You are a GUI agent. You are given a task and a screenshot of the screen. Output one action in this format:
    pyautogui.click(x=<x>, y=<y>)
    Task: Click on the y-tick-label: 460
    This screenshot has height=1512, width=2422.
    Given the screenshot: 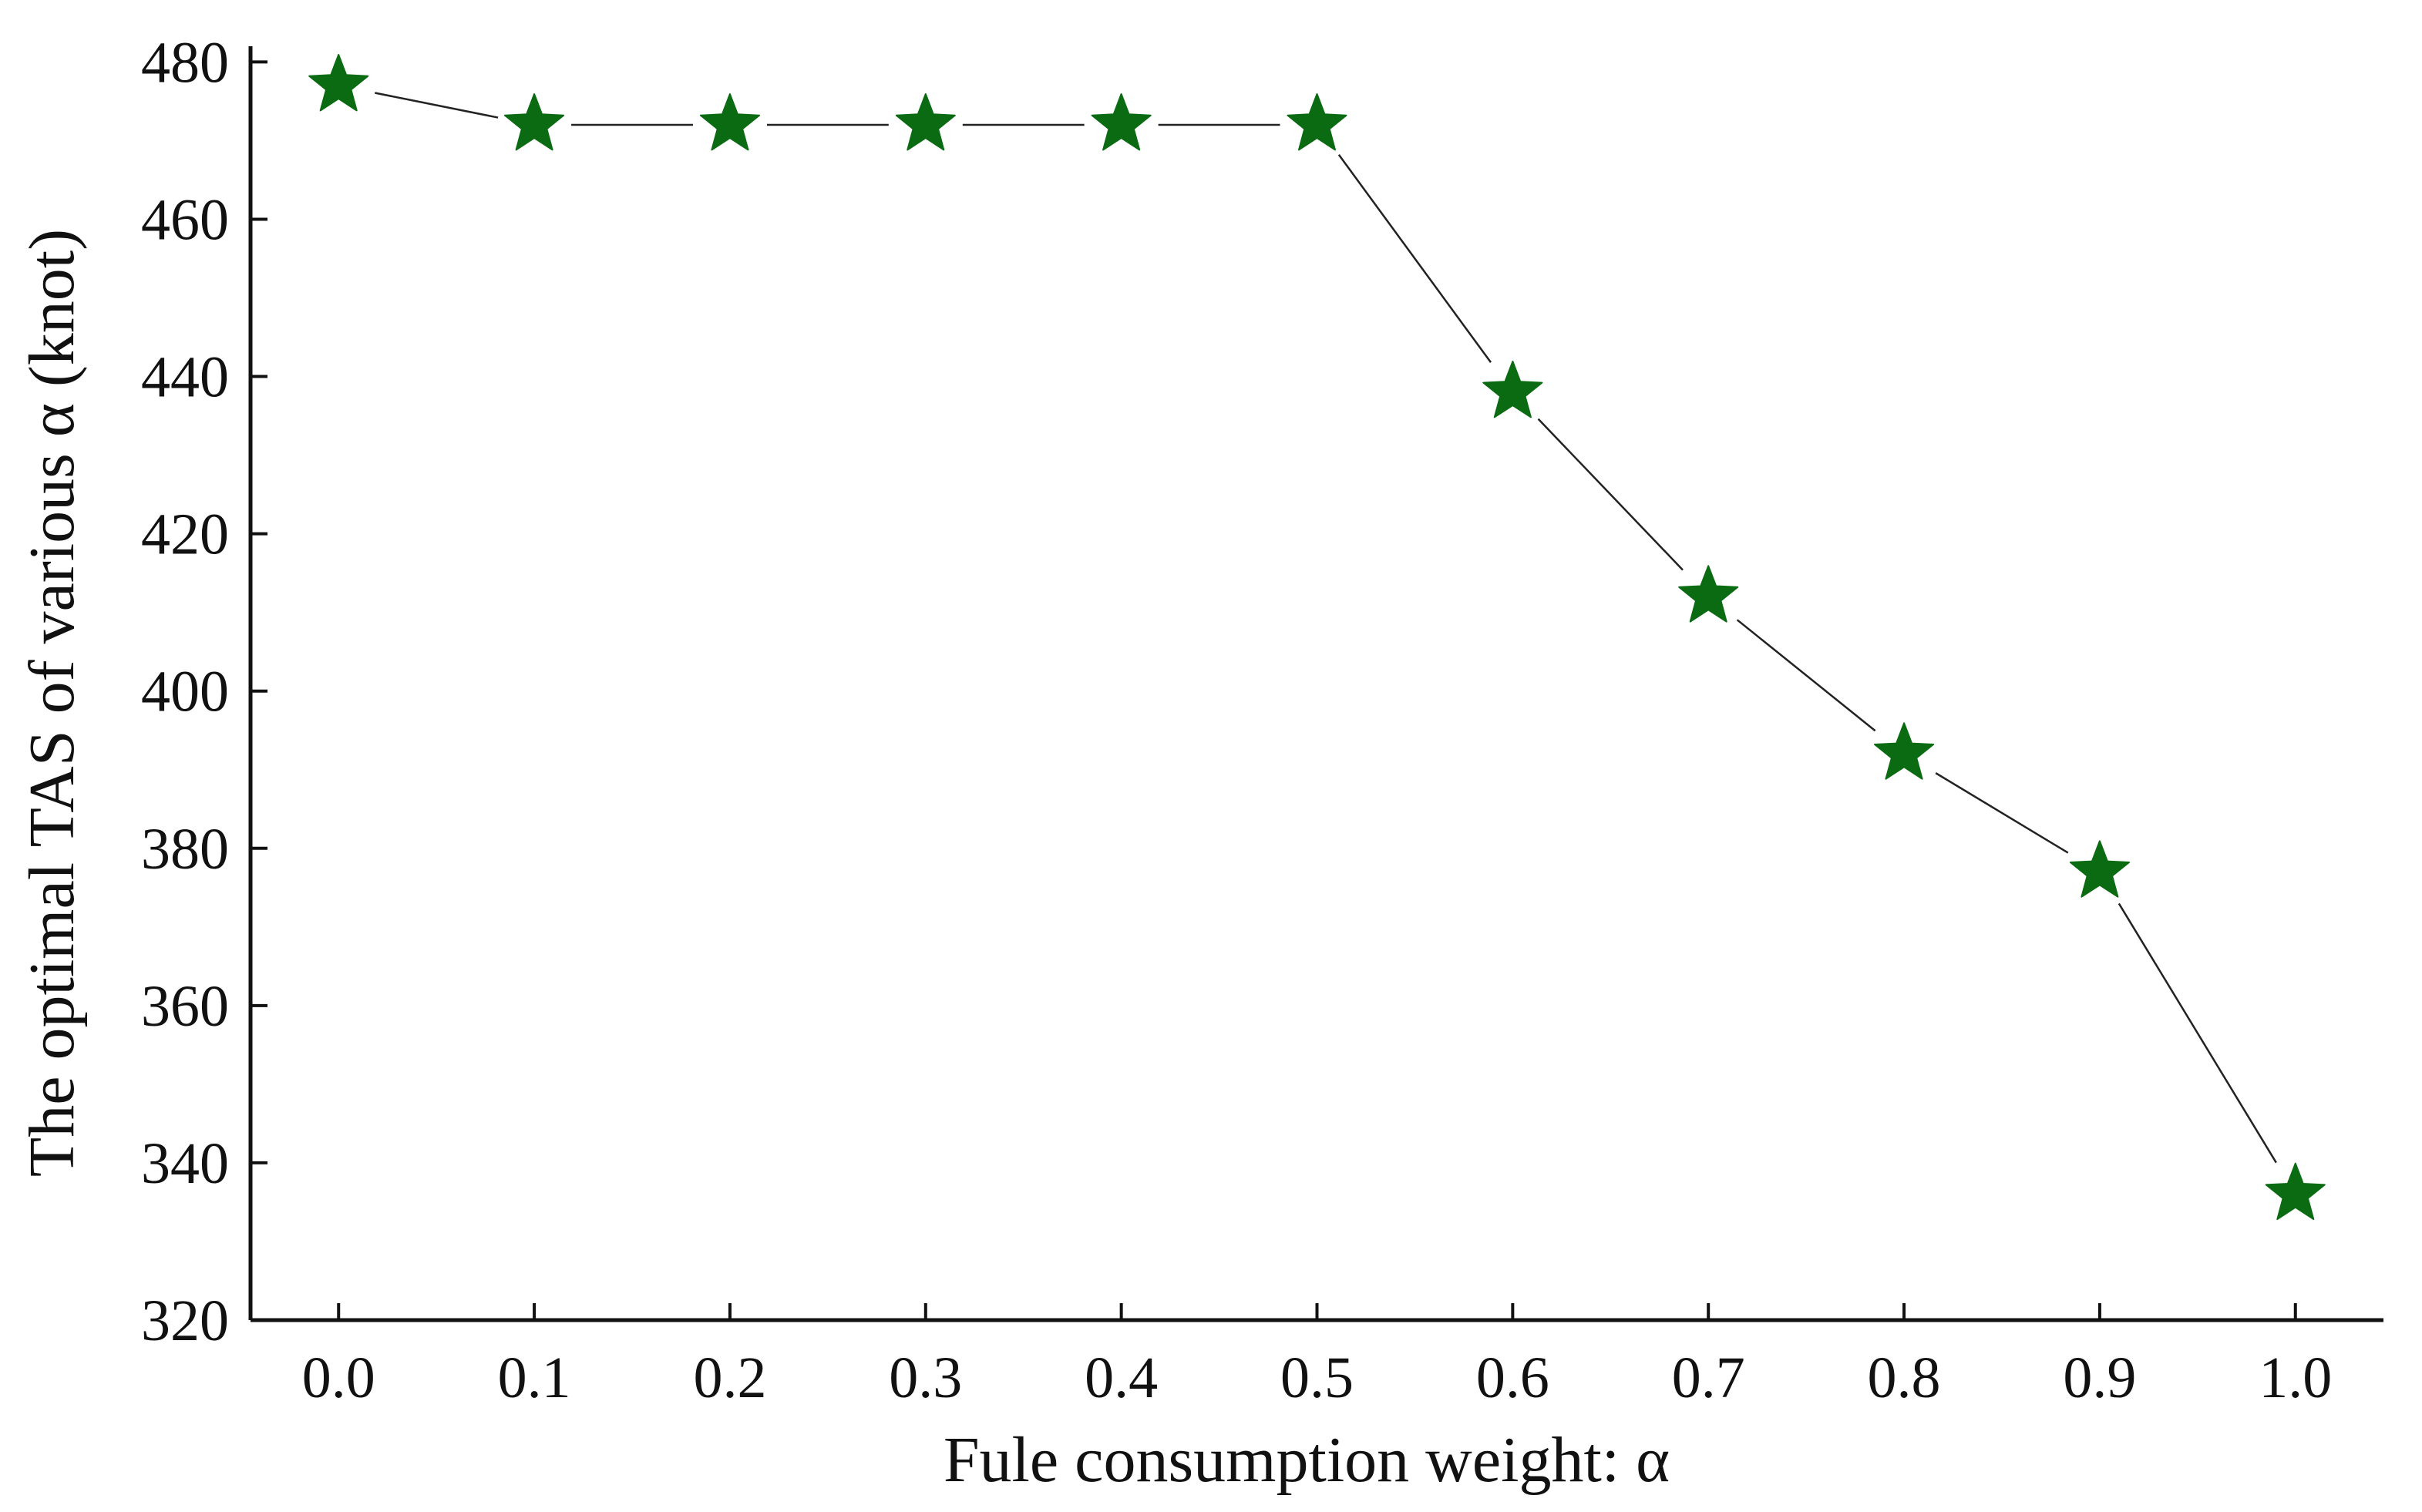 What is the action you would take?
    pyautogui.click(x=185, y=220)
    